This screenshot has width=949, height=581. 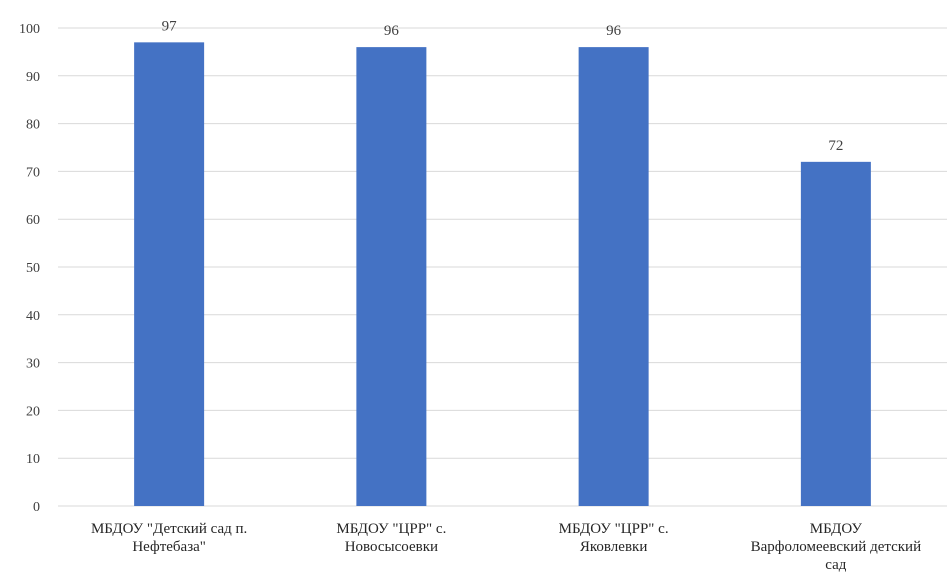 I want to click on y-tick-label: 10, so click(x=33, y=459).